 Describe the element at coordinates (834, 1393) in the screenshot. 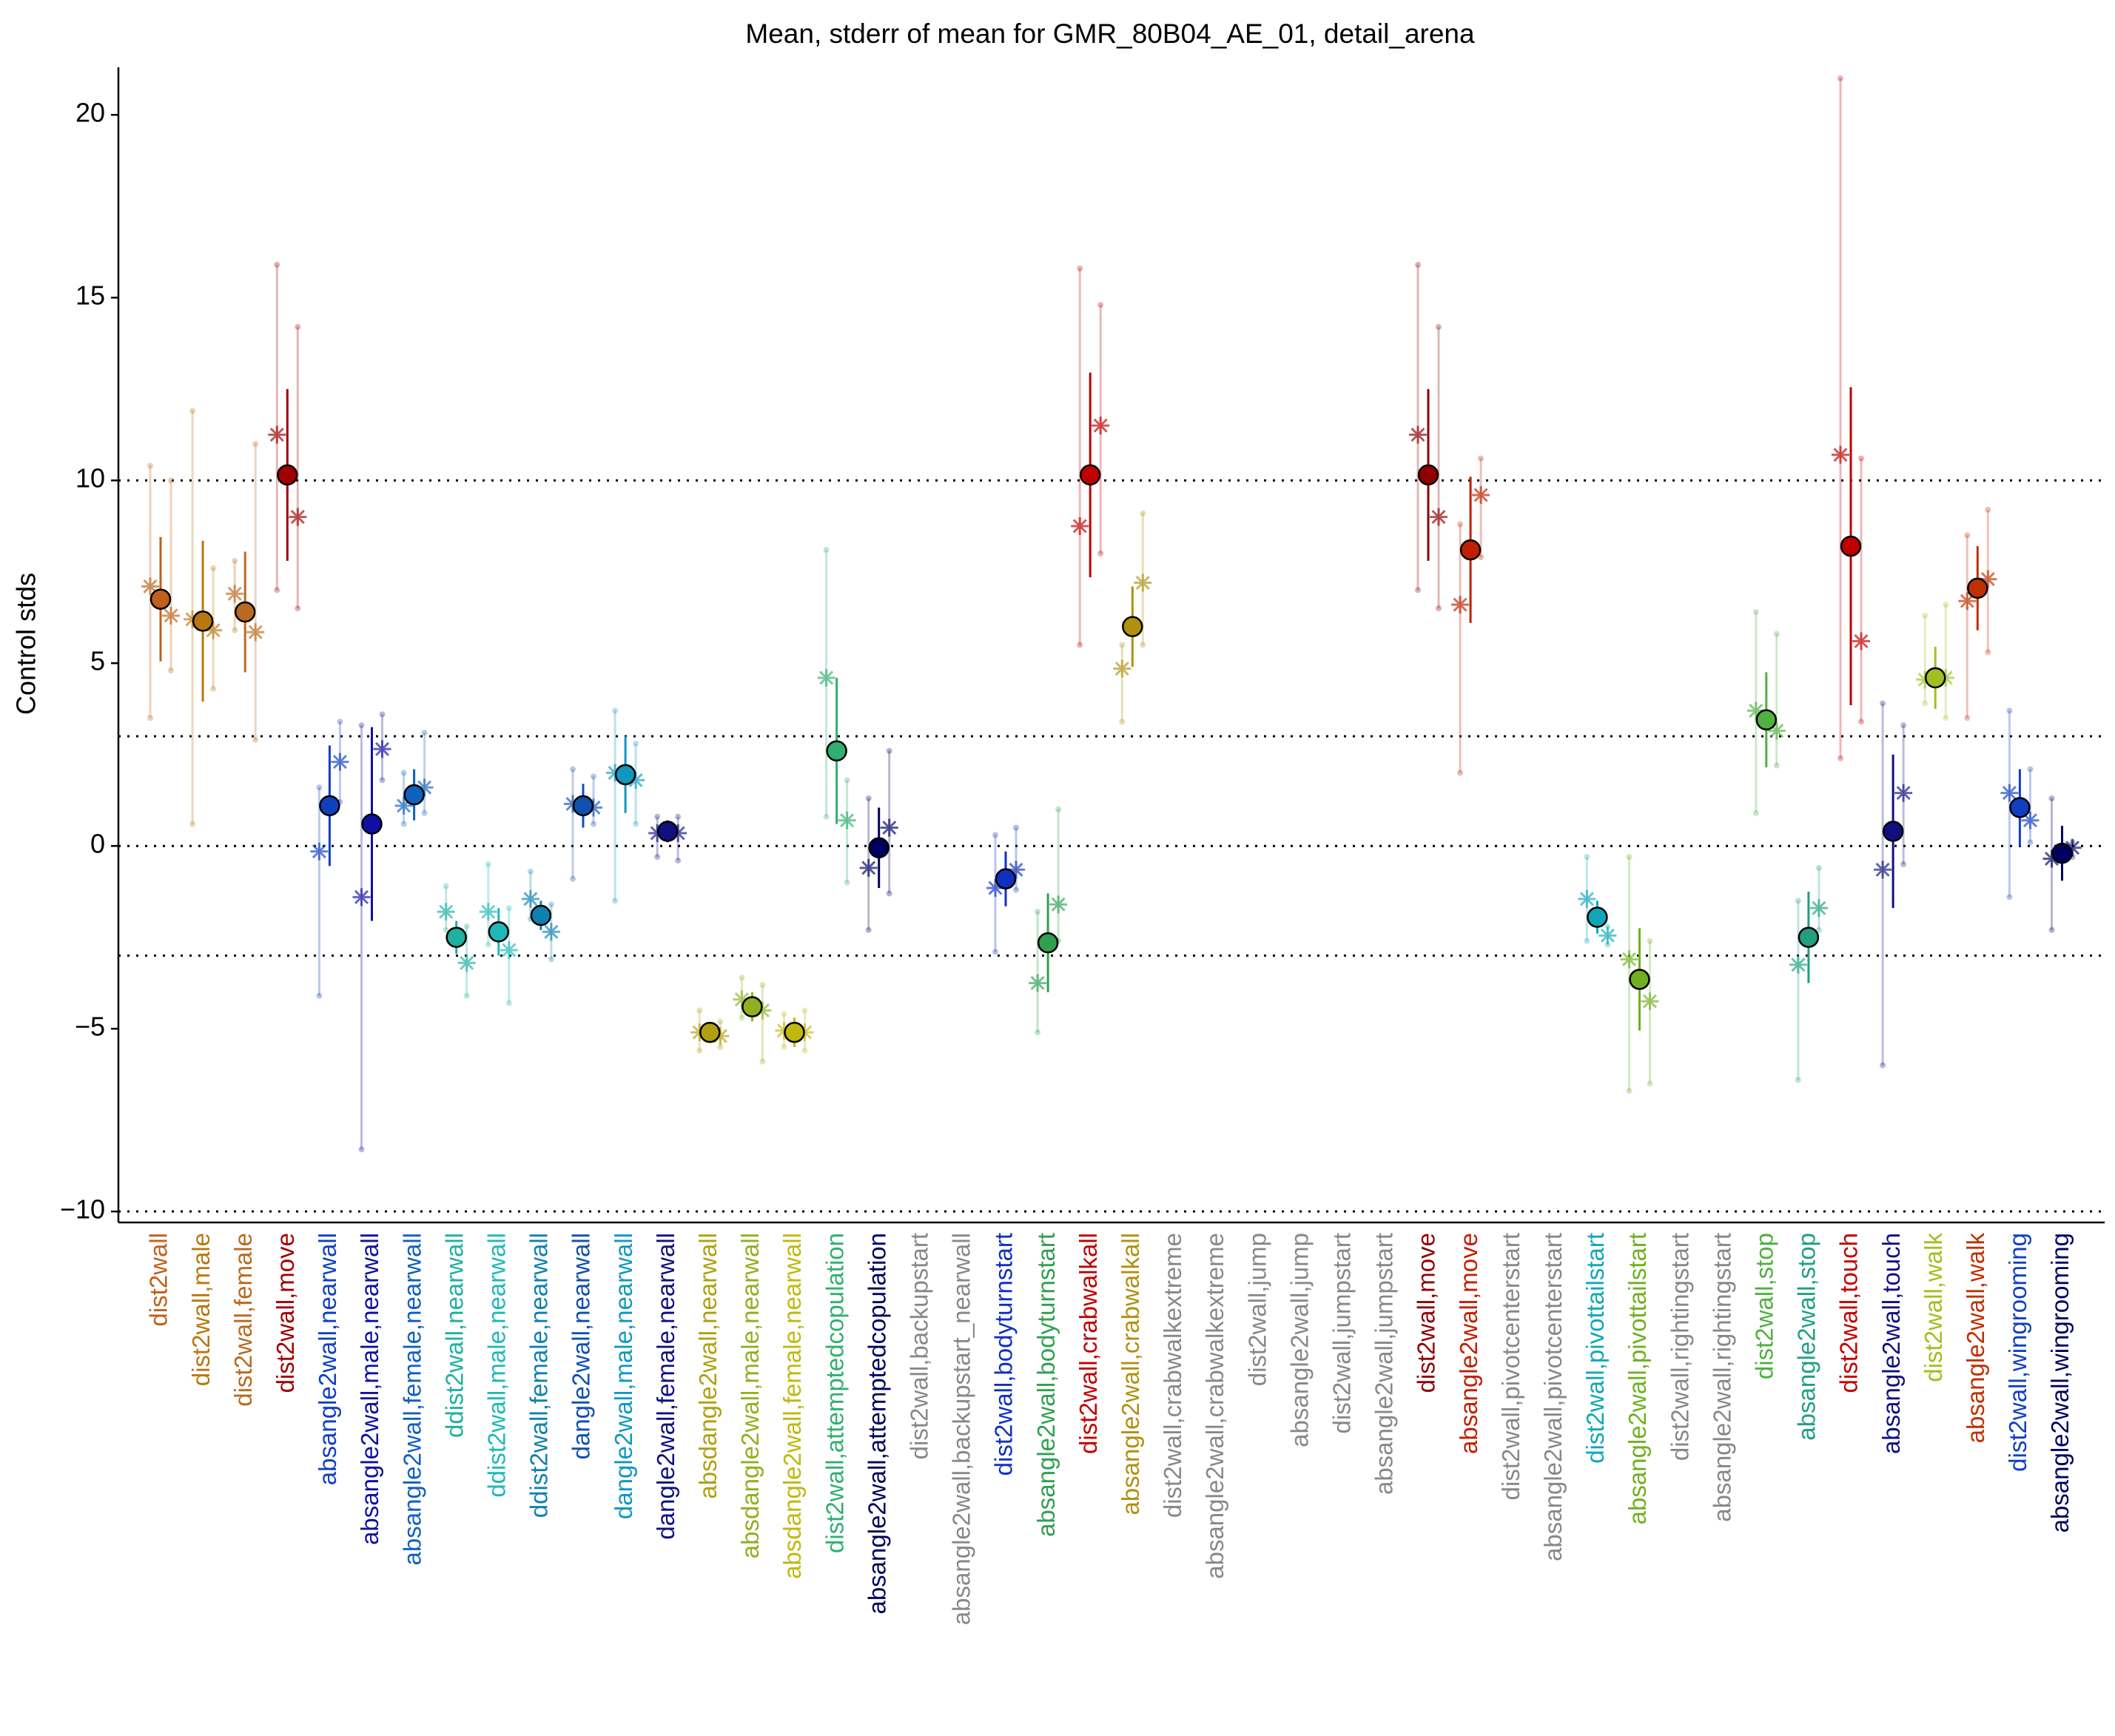

I see `x-tick-label: dist2wall,attemptedcopulation` at that location.